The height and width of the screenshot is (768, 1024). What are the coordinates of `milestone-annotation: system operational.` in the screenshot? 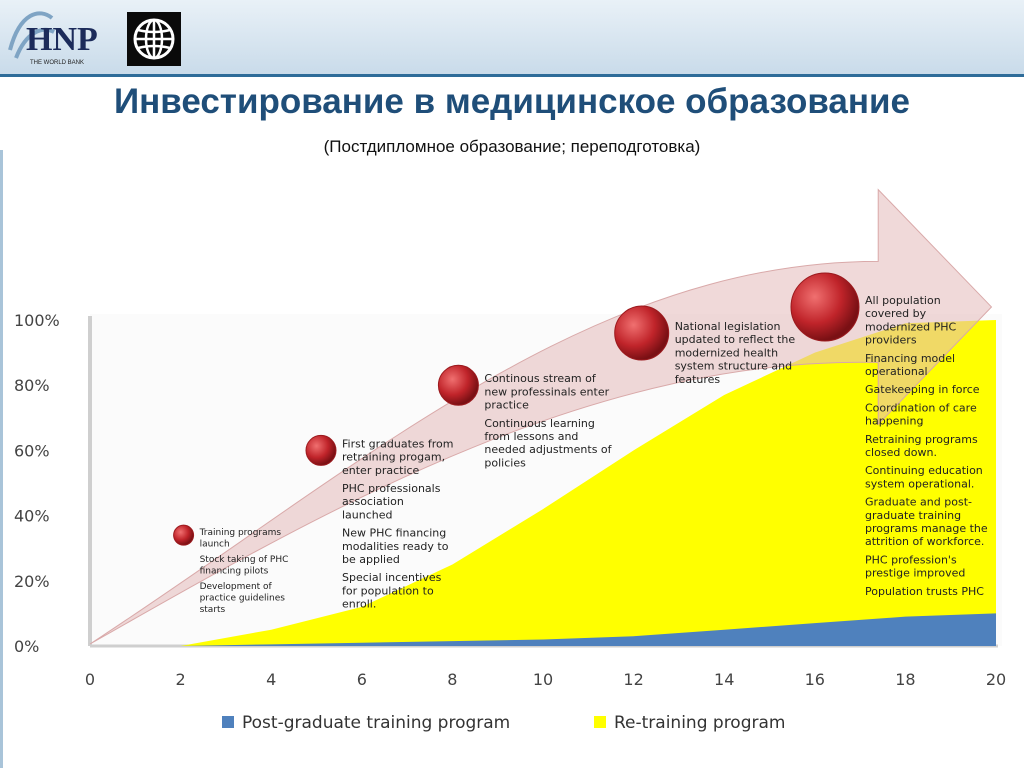 It's located at (919, 483).